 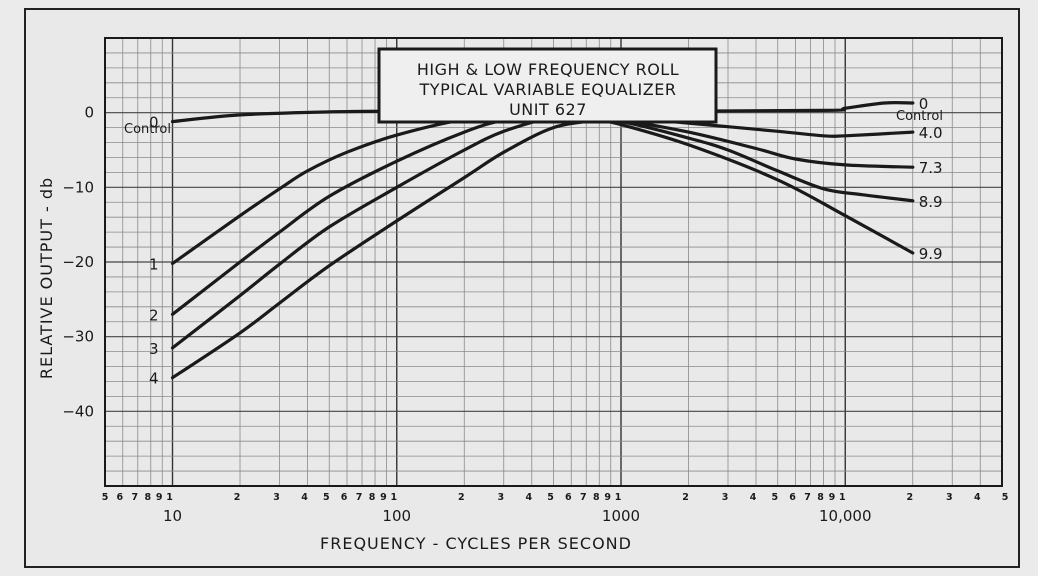 I want to click on low-roll-label: 2, so click(x=154, y=315).